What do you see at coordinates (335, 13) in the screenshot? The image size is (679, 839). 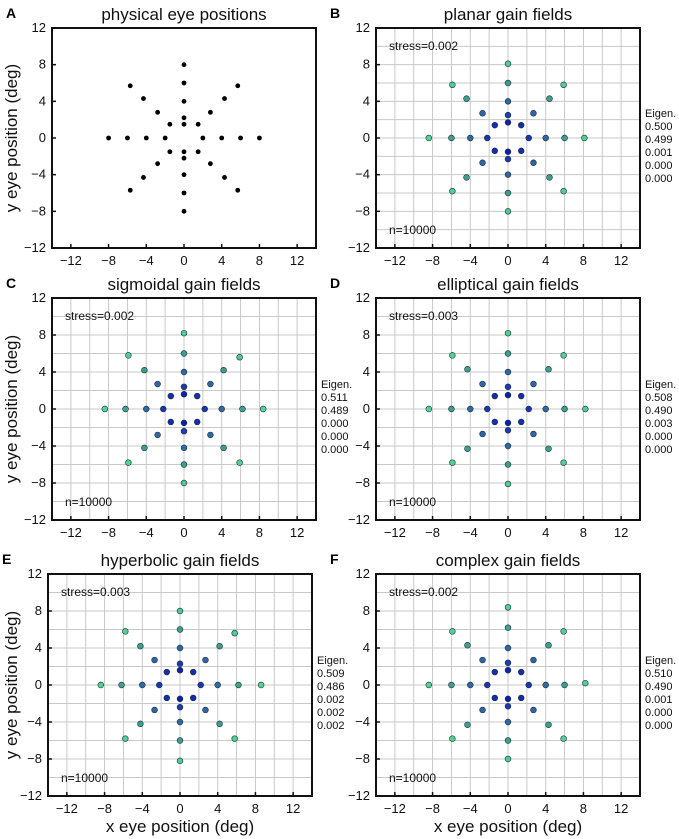 I see `panel-label: B` at bounding box center [335, 13].